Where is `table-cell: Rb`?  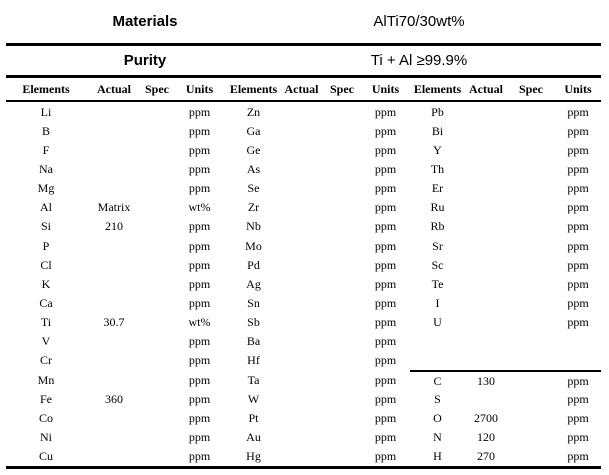 table-cell: Rb is located at coordinates (437, 226).